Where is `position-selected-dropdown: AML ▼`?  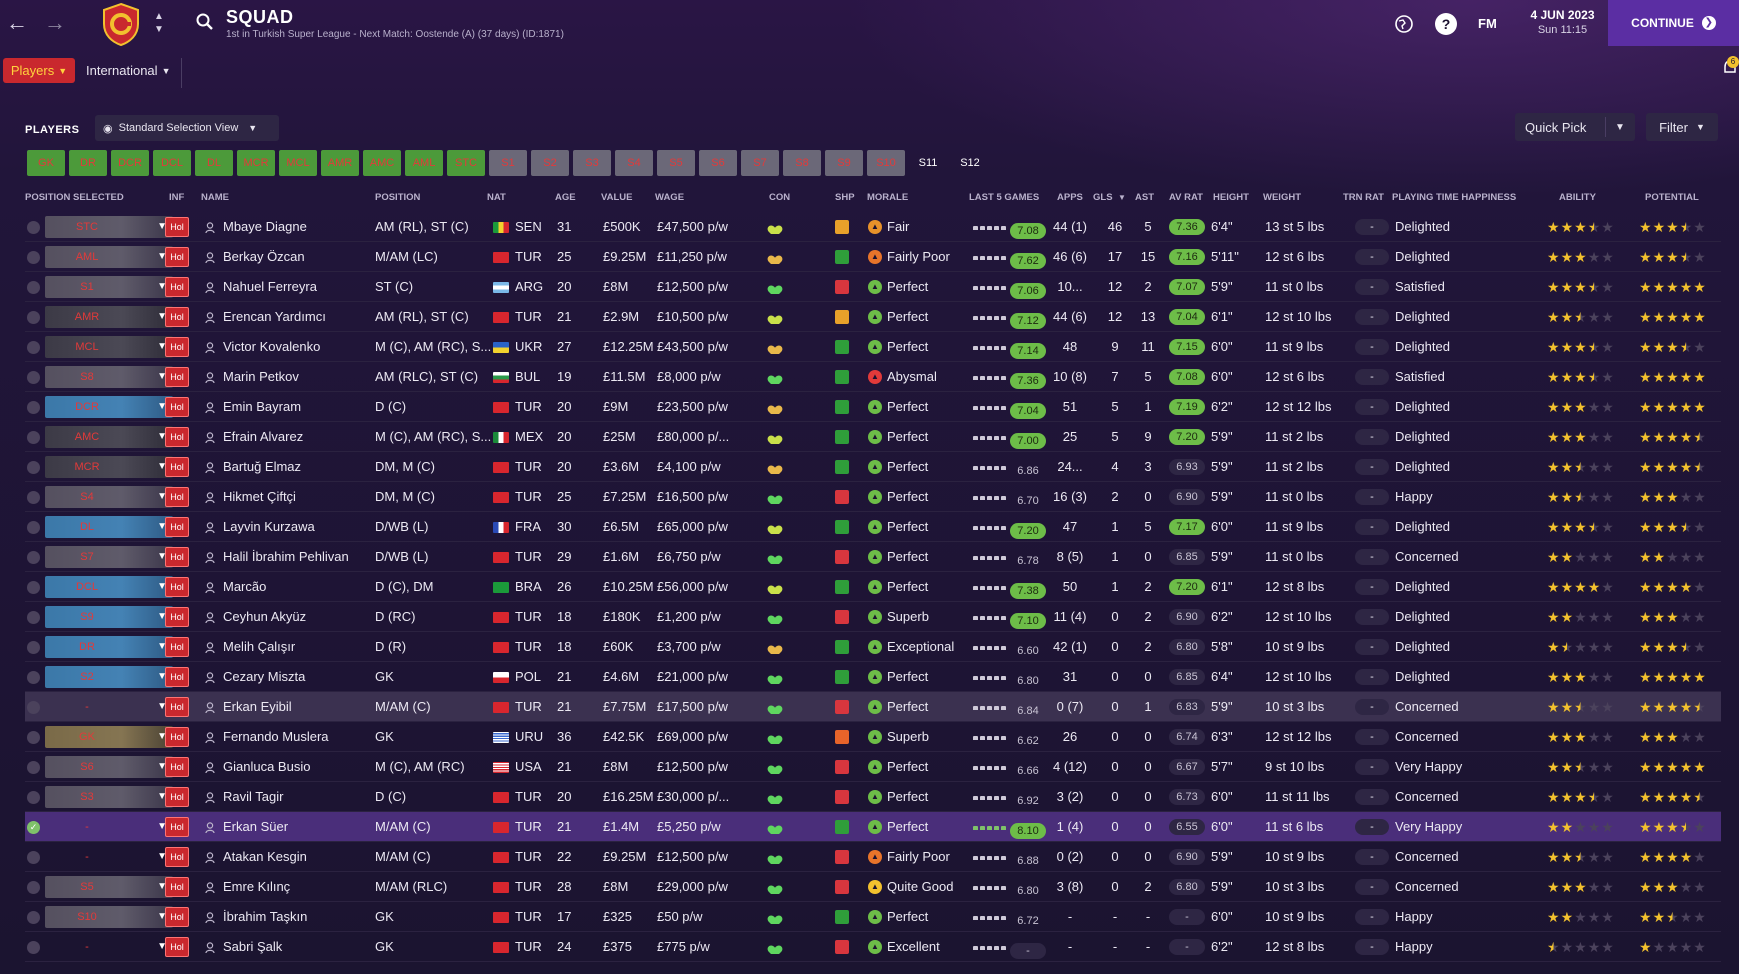
position-selected-dropdown: AML ▼ is located at coordinates (109, 257).